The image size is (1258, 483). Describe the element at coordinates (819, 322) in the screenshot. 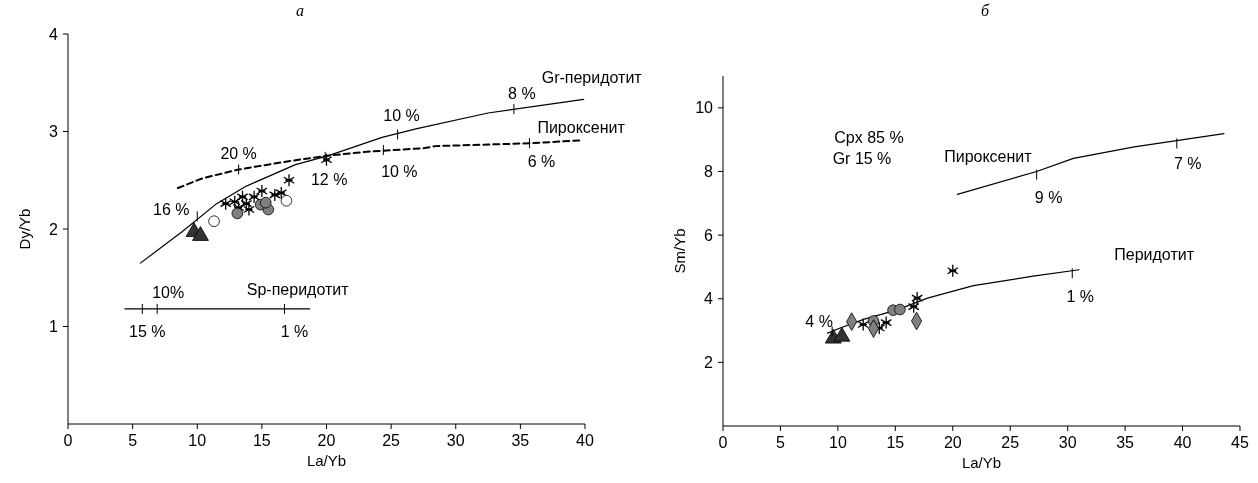

I see `annotation: 4 %` at that location.